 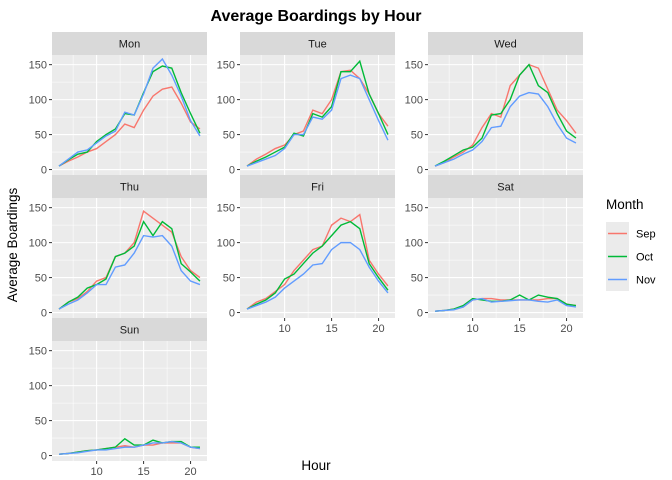 What do you see at coordinates (315, 16) in the screenshot?
I see `chart-title: Average Boardings by Hour` at bounding box center [315, 16].